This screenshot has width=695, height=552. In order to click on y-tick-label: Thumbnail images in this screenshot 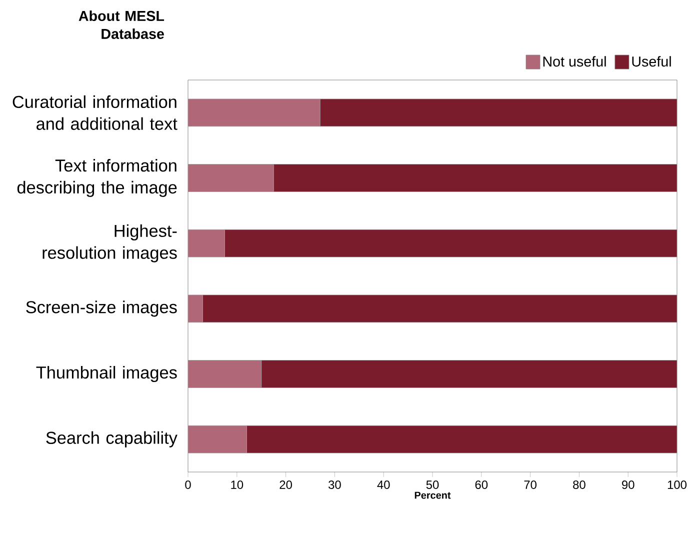, I will do `click(106, 374)`.